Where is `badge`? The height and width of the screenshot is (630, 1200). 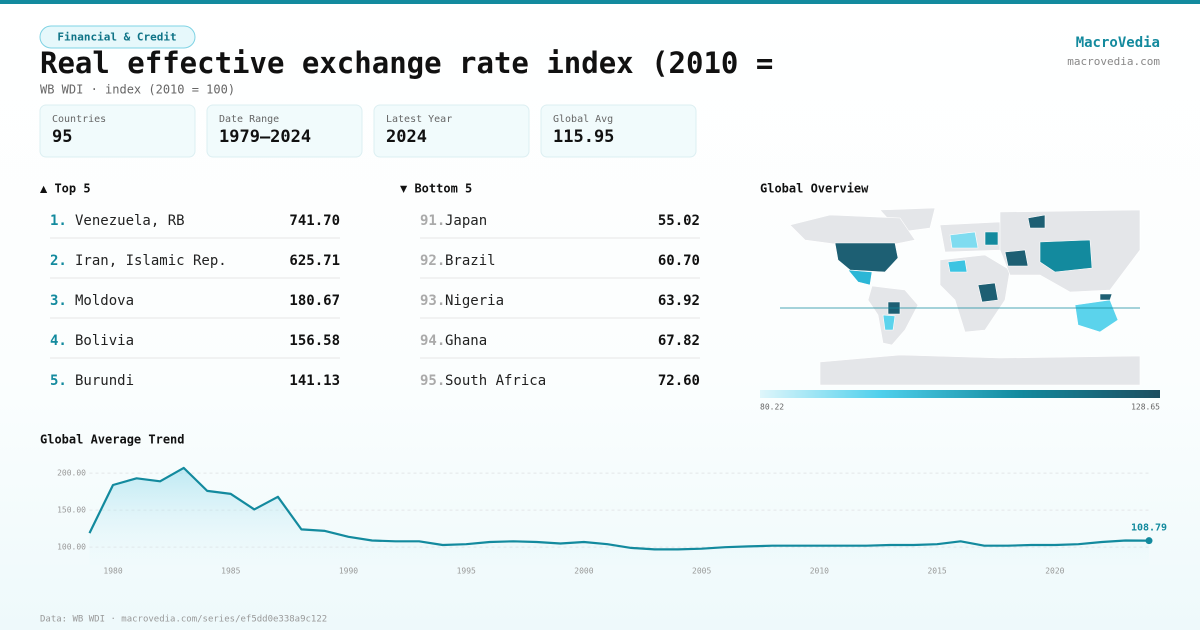
badge is located at coordinates (117, 37).